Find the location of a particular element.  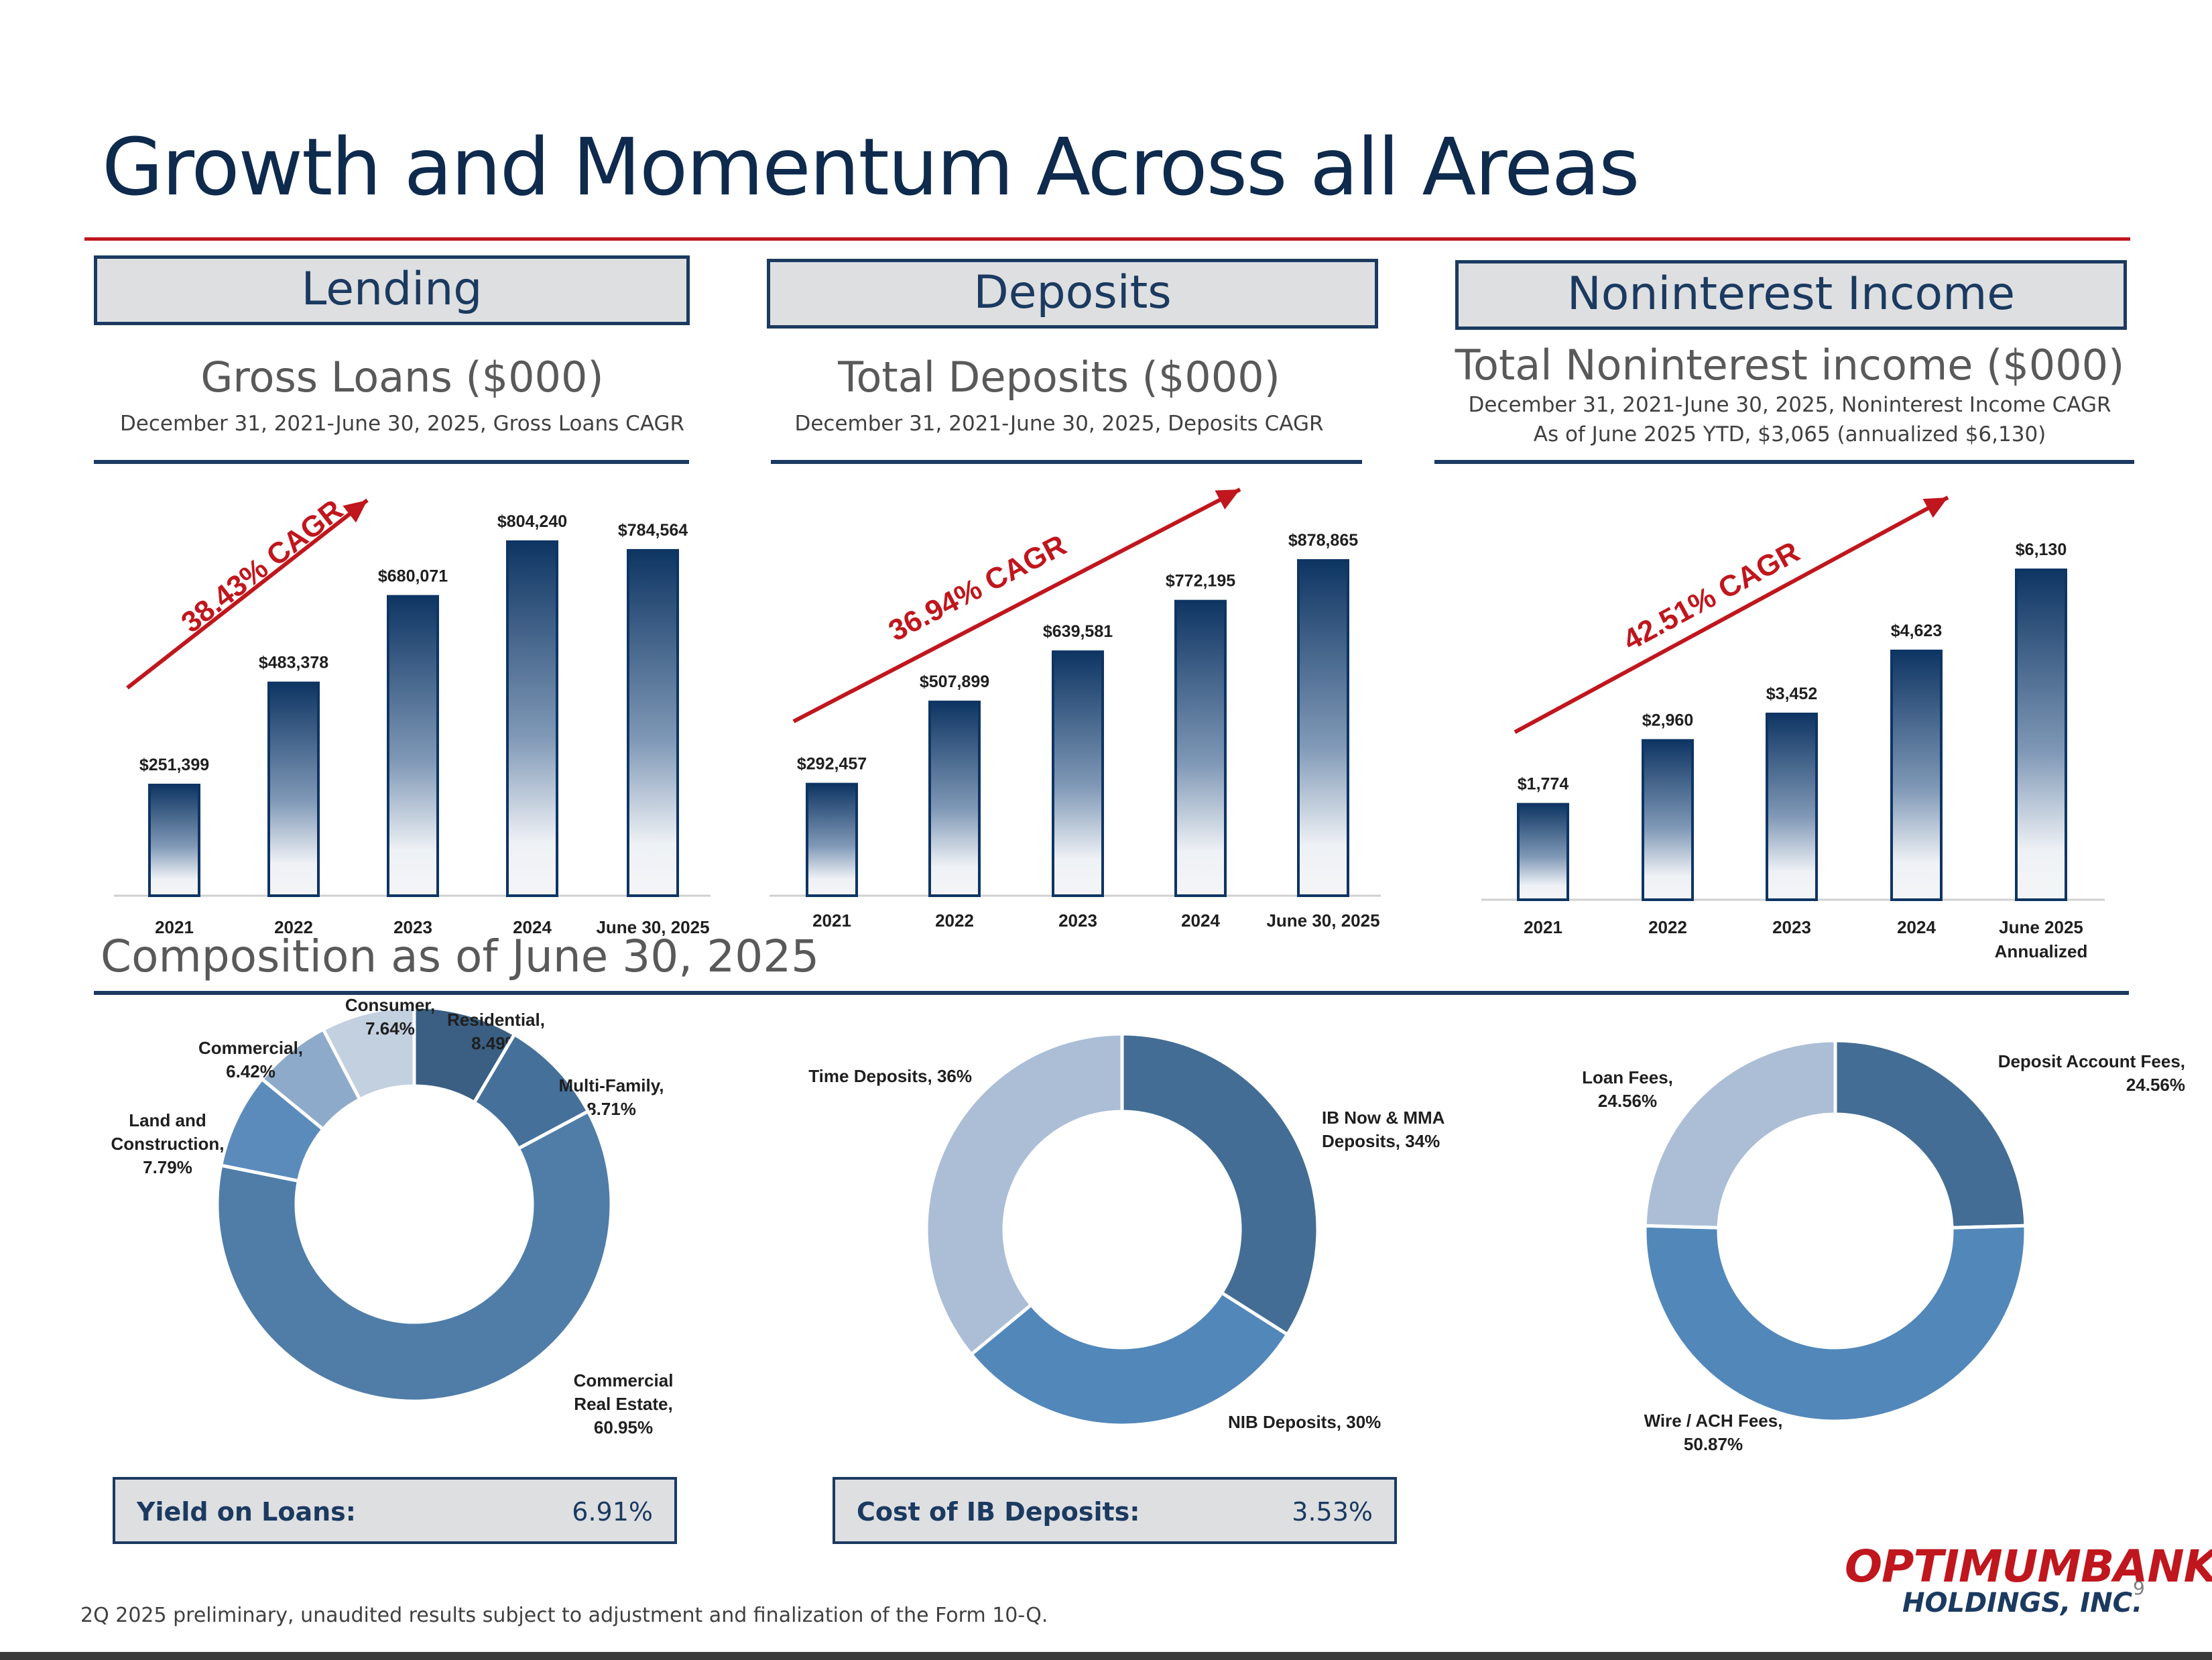

noninterest-category-label: 2023 is located at coordinates (1791, 927).